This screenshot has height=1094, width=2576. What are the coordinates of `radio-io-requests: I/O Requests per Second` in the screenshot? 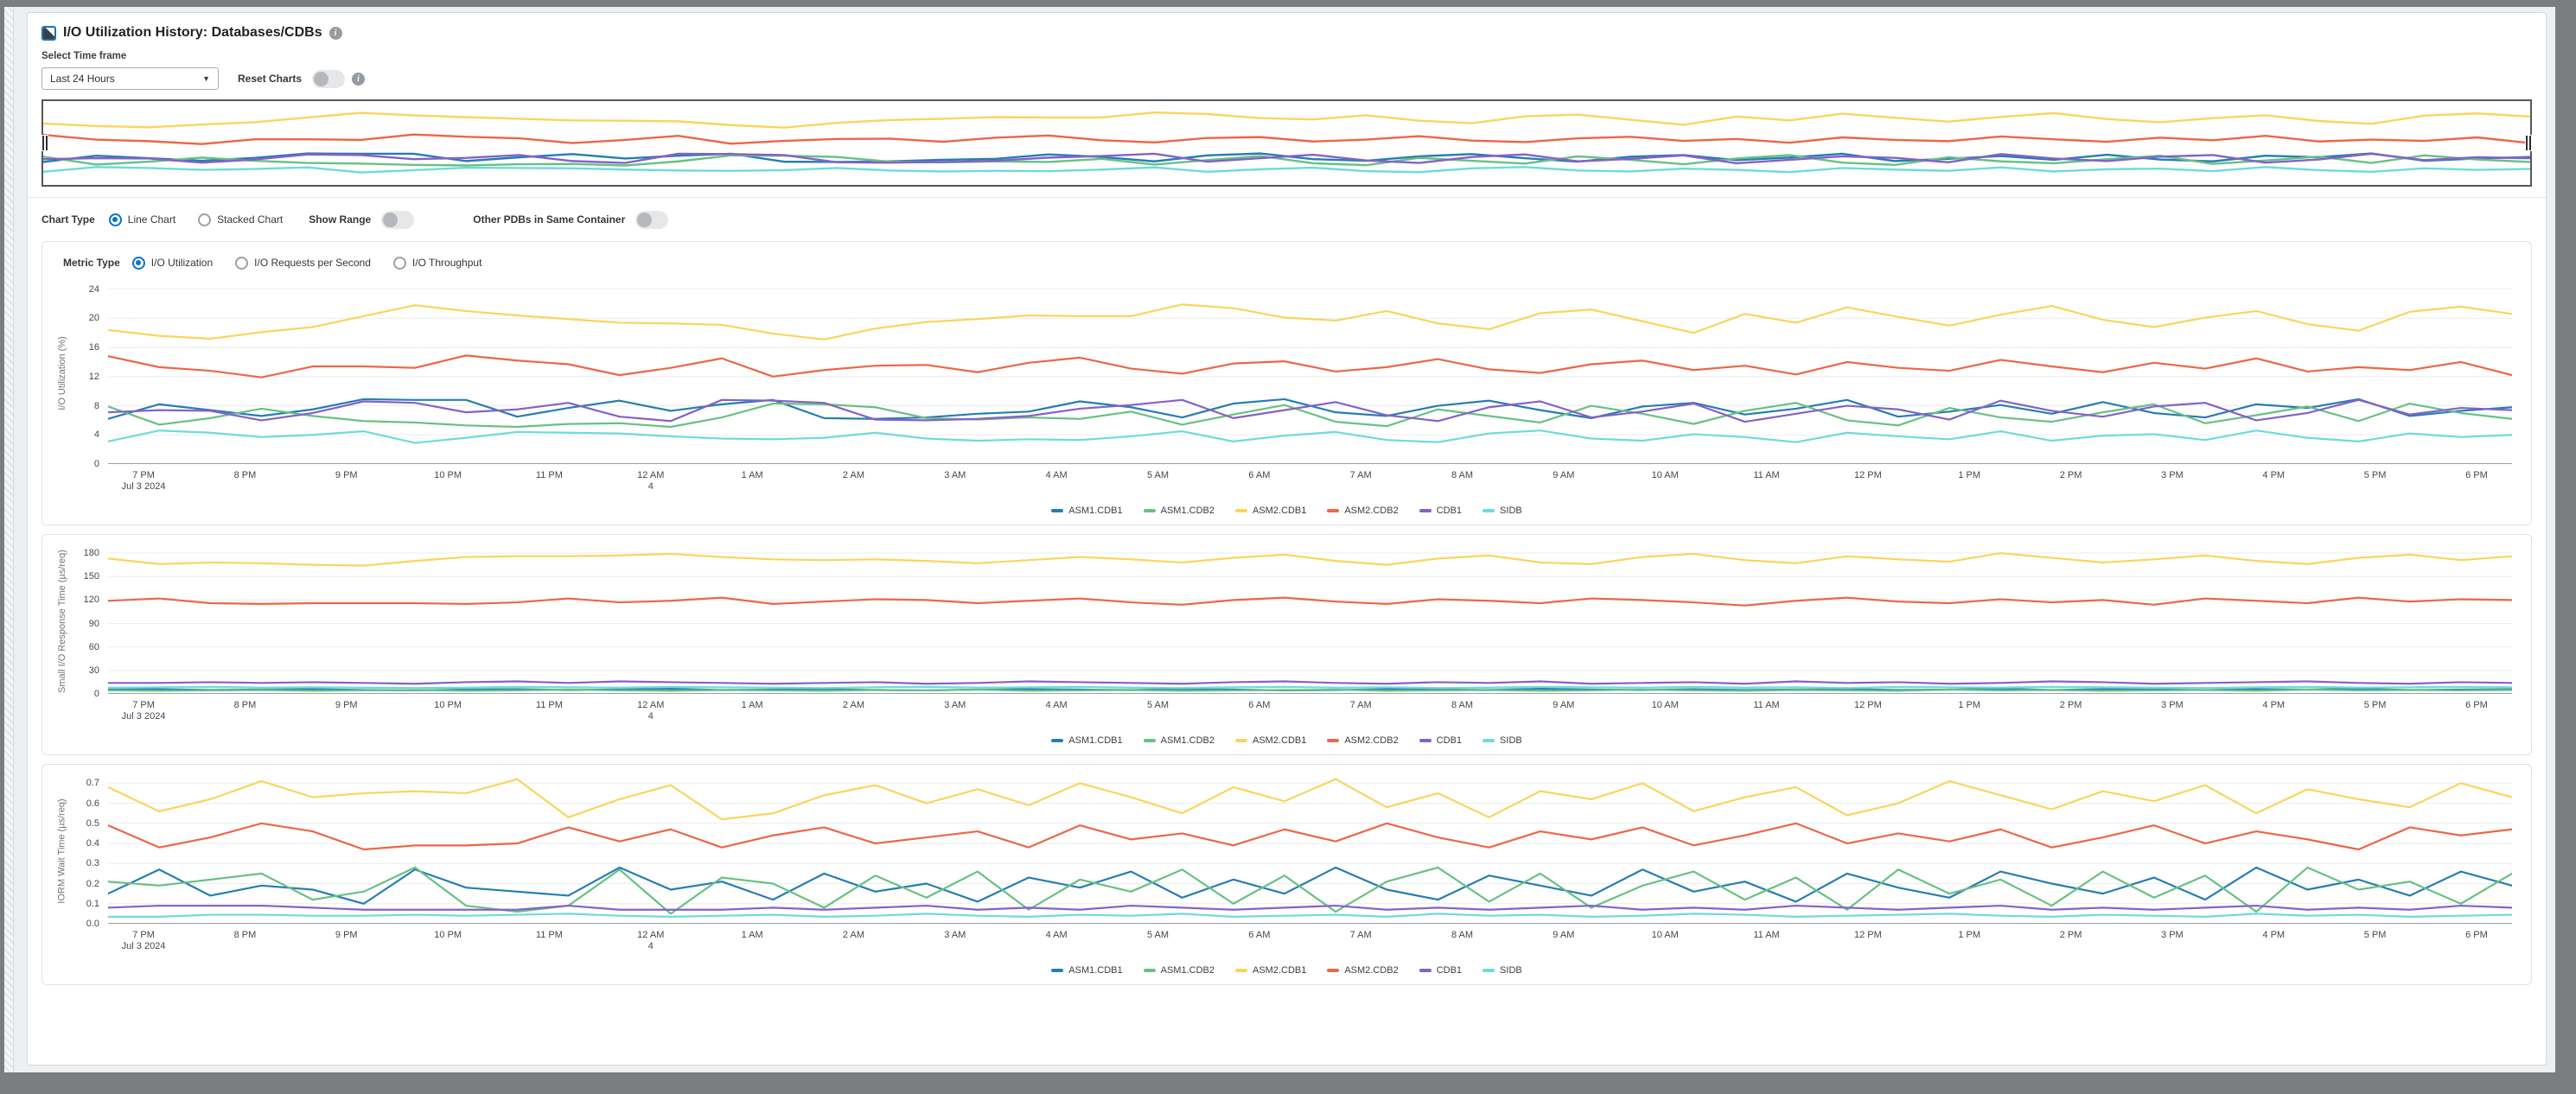 It's located at (303, 263).